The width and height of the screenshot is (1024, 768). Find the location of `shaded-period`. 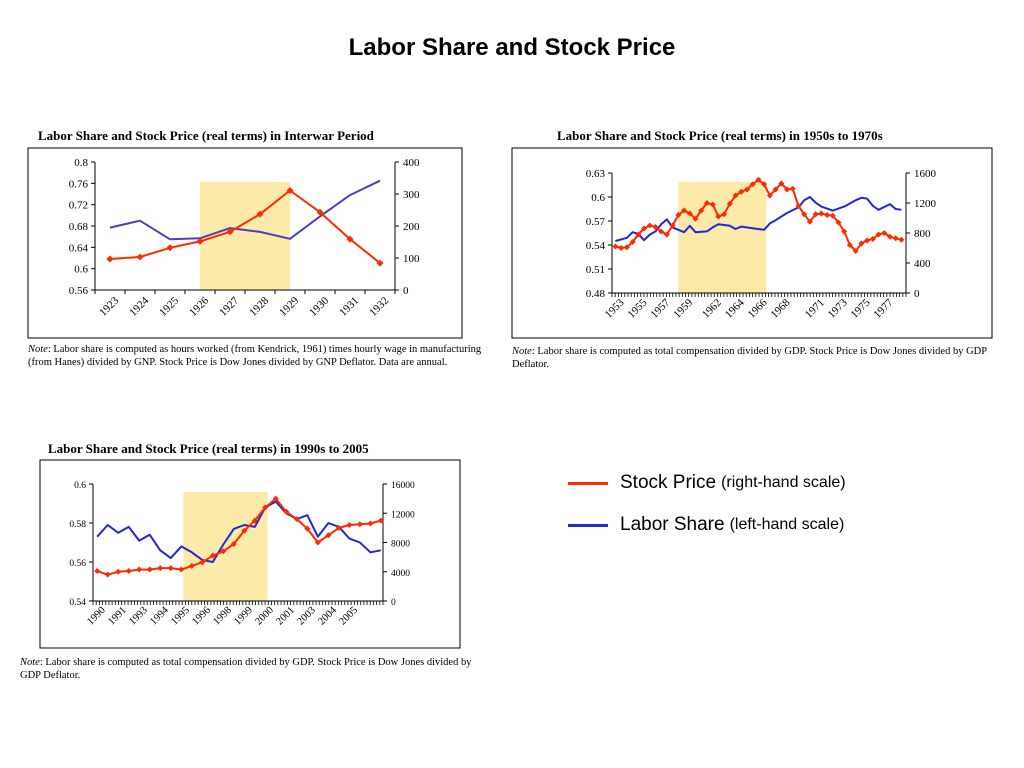

shaded-period is located at coordinates (225, 546).